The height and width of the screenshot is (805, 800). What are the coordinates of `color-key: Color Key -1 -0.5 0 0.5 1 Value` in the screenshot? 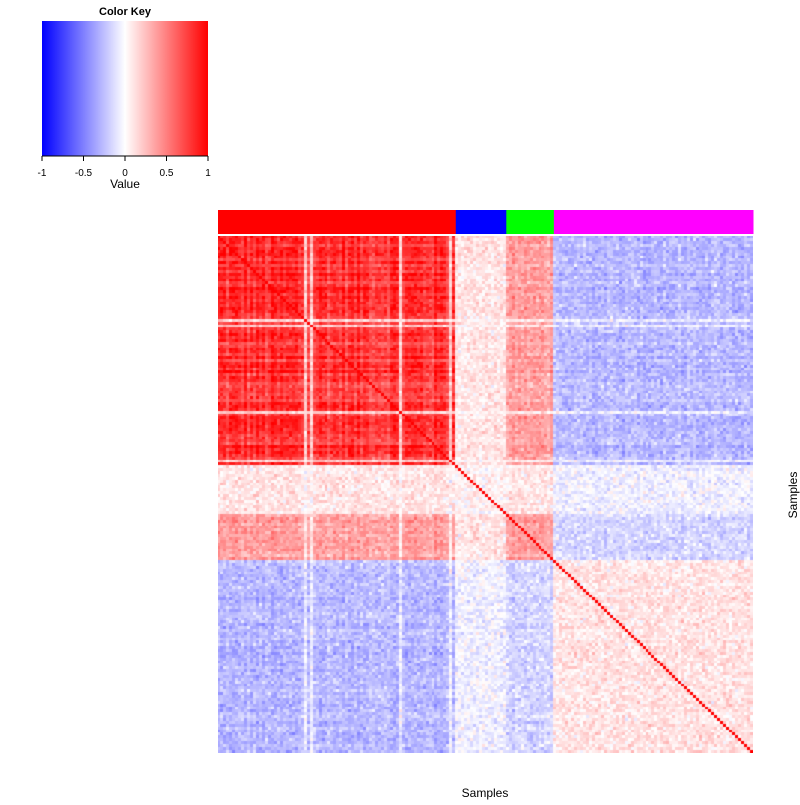 It's located at (125, 98).